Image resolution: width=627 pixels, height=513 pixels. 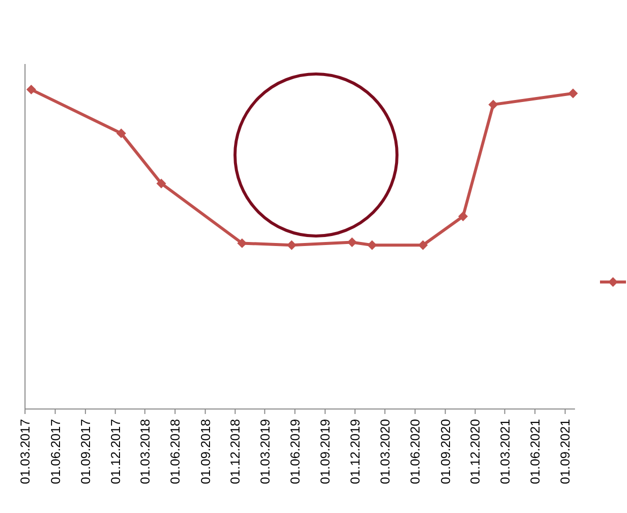 I want to click on x-tick-label: 01.12.2019, so click(x=355, y=451).